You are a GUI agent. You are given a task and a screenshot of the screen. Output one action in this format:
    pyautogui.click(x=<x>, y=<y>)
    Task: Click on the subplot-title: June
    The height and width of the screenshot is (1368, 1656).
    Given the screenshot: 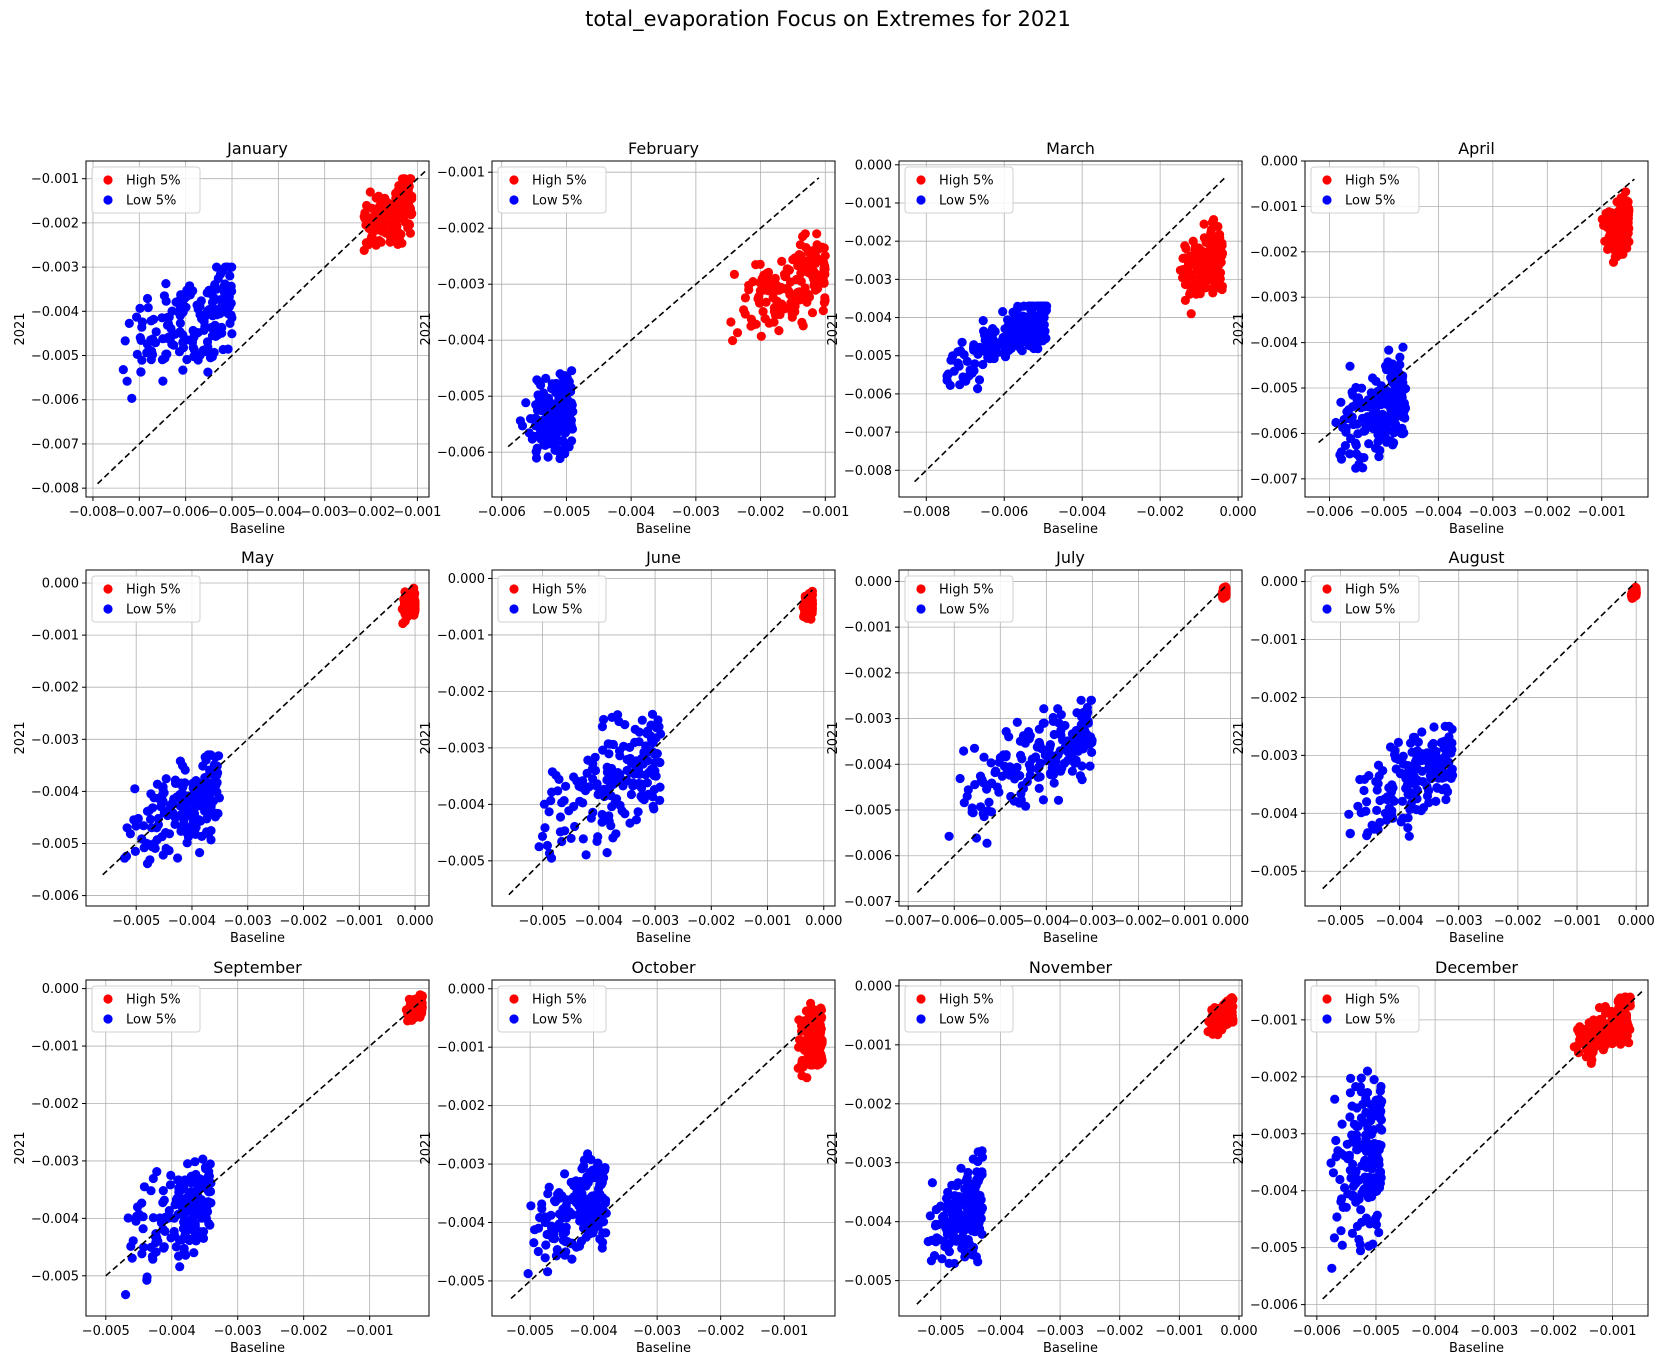 What is the action you would take?
    pyautogui.click(x=663, y=557)
    